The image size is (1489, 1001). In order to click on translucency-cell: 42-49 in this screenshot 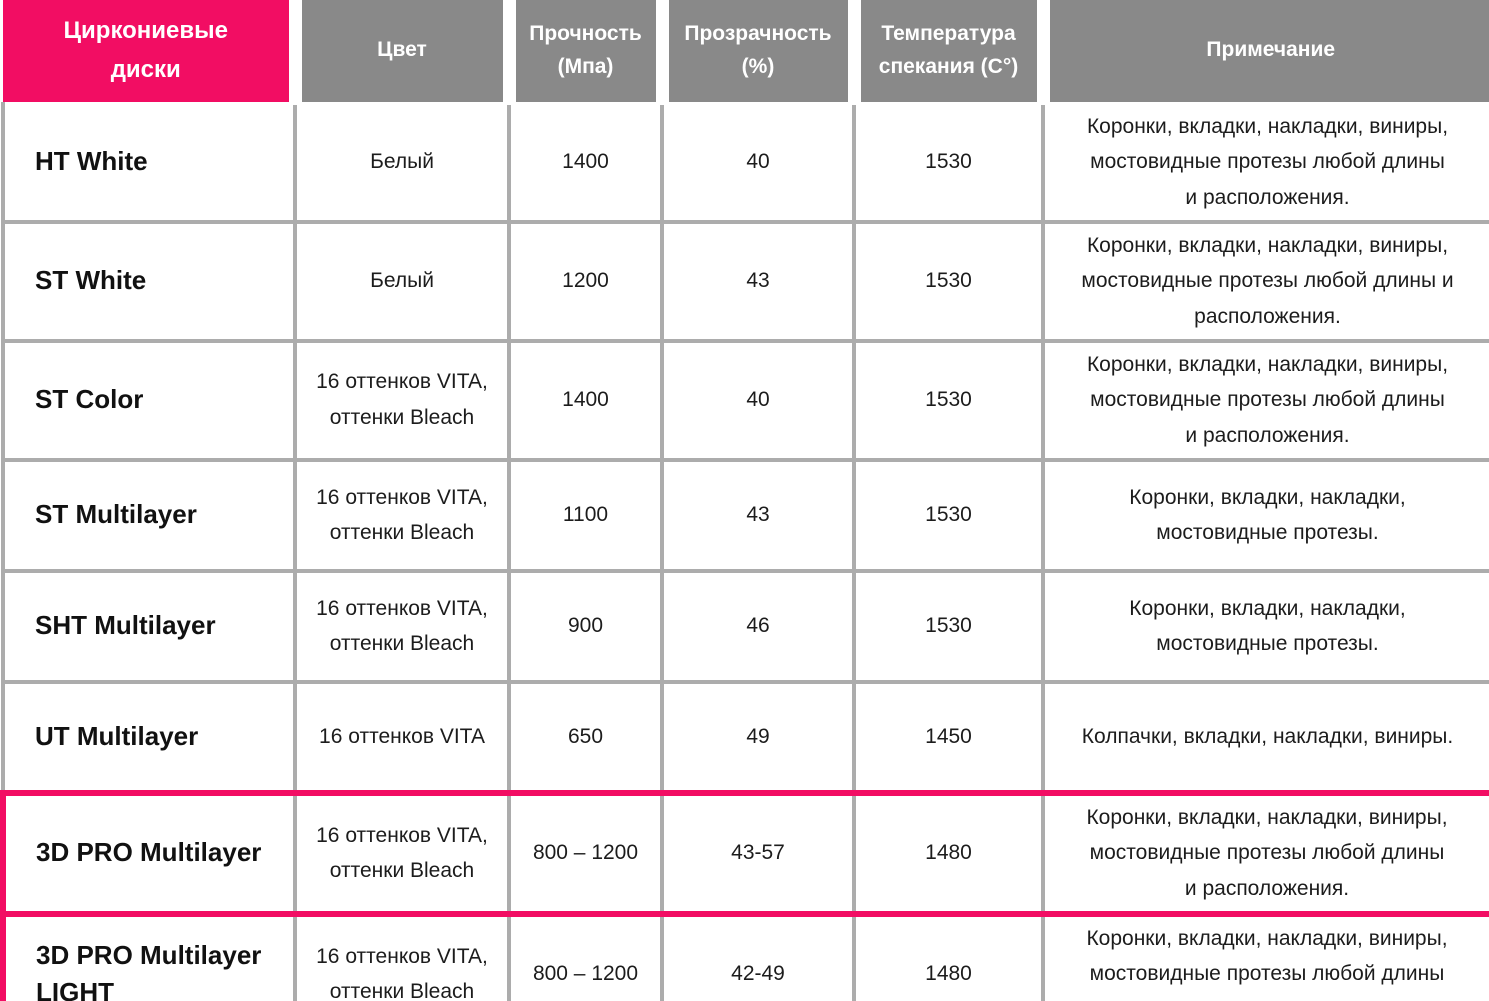, I will do `click(758, 955)`.